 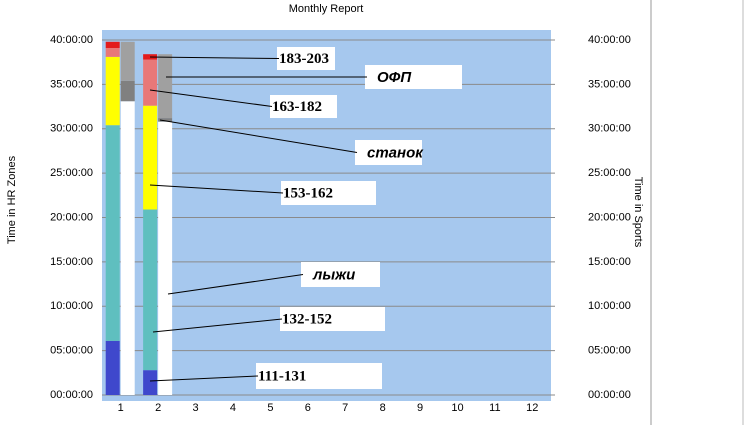 I want to click on x-tick-label: 2, so click(x=158, y=408).